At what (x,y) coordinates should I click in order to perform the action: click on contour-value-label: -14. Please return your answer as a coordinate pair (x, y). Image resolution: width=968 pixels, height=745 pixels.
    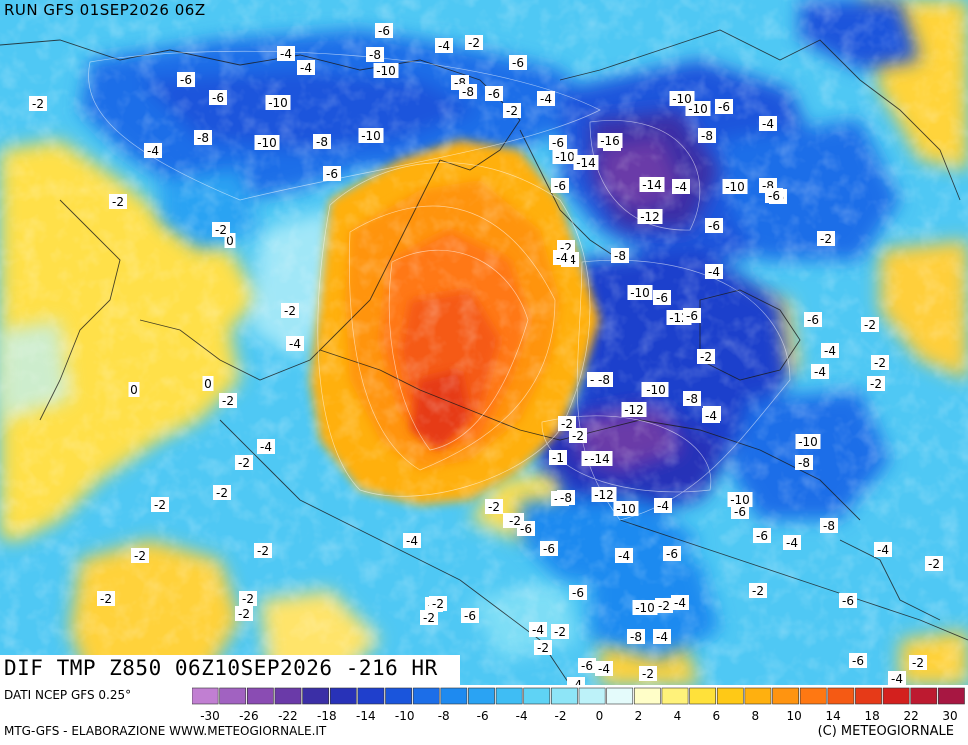
    Looking at the image, I should click on (586, 162).